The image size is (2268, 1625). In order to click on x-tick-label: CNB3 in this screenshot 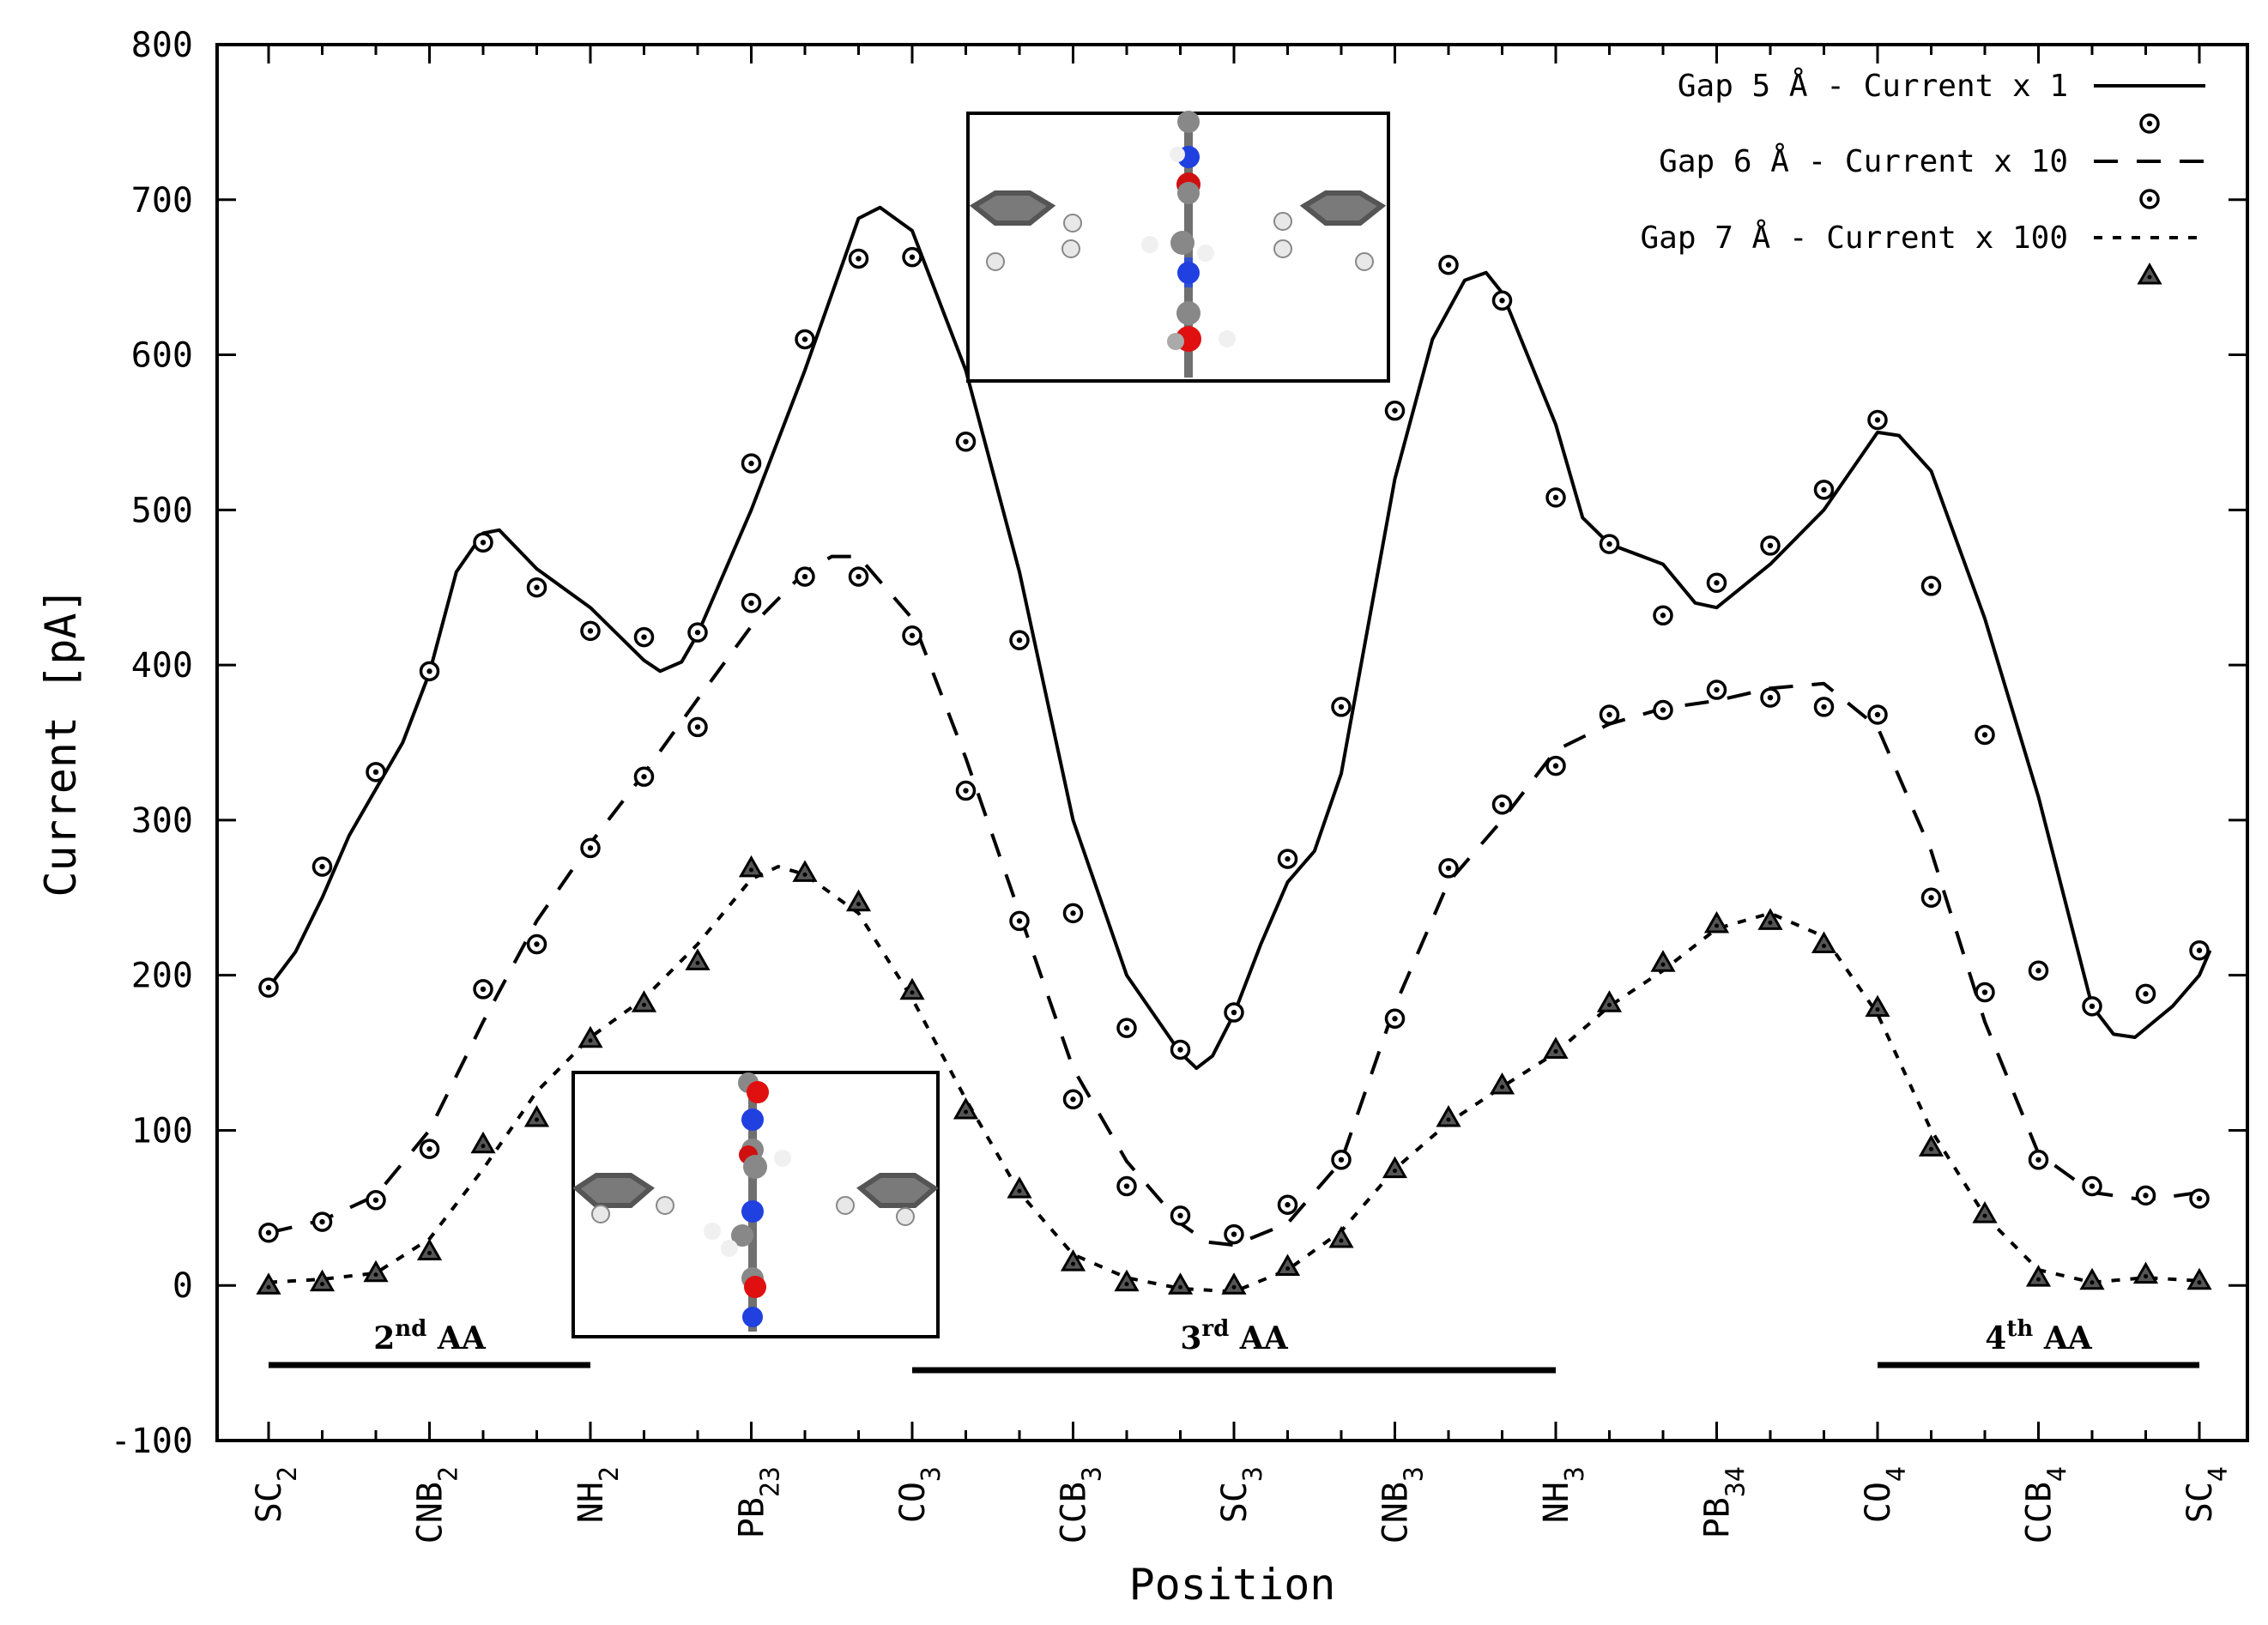, I will do `click(1403, 1505)`.